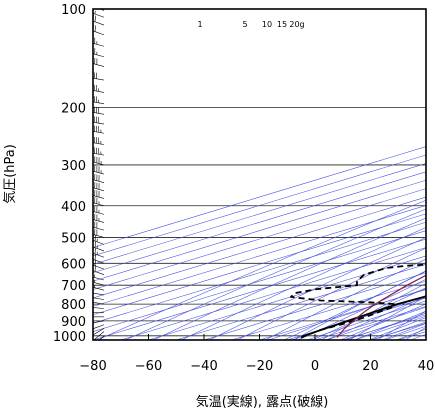  What do you see at coordinates (315, 366) in the screenshot?
I see `x-tick-label: 0` at bounding box center [315, 366].